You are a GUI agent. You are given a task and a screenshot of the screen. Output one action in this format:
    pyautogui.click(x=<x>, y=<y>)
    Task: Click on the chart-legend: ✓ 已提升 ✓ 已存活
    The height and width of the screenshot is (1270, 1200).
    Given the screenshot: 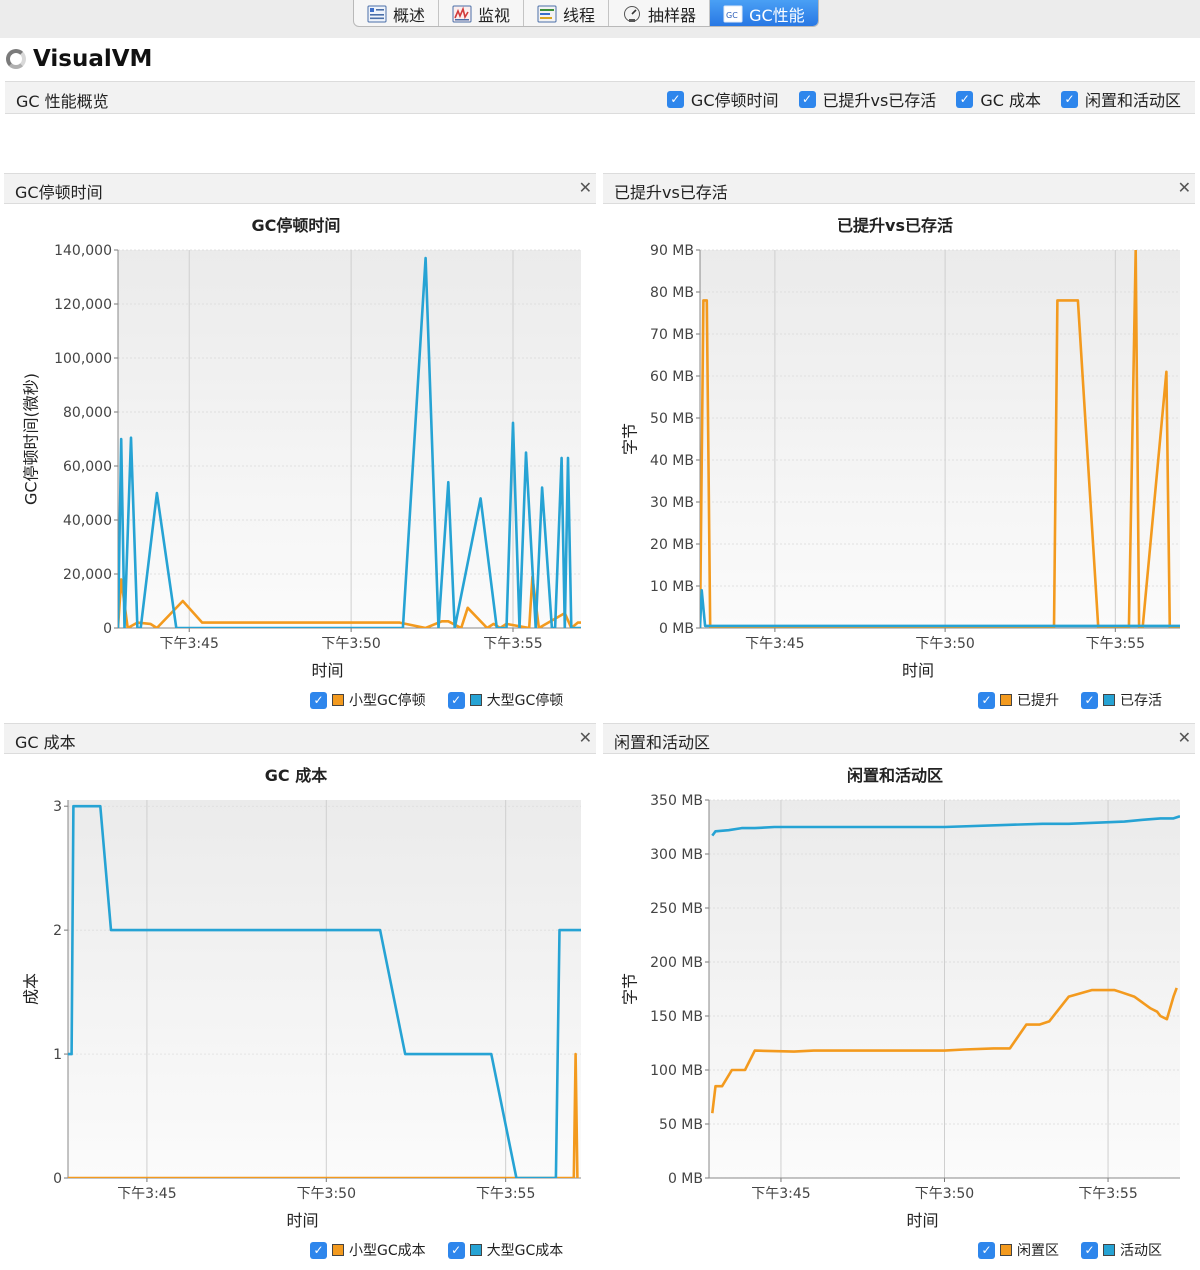 What is the action you would take?
    pyautogui.click(x=1070, y=700)
    